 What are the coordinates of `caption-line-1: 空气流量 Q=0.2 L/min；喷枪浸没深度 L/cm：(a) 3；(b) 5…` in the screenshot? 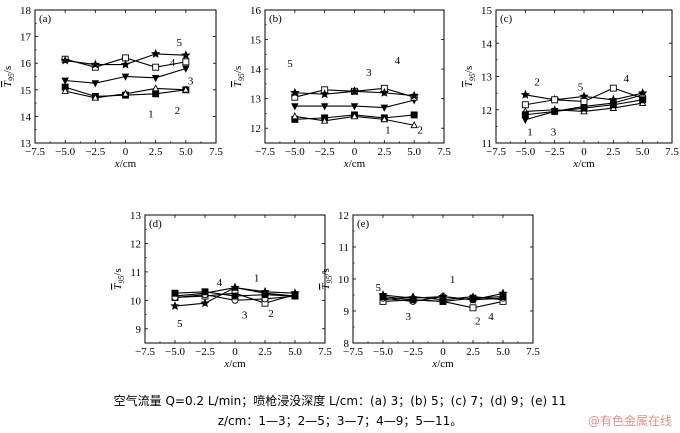 It's located at (340, 401).